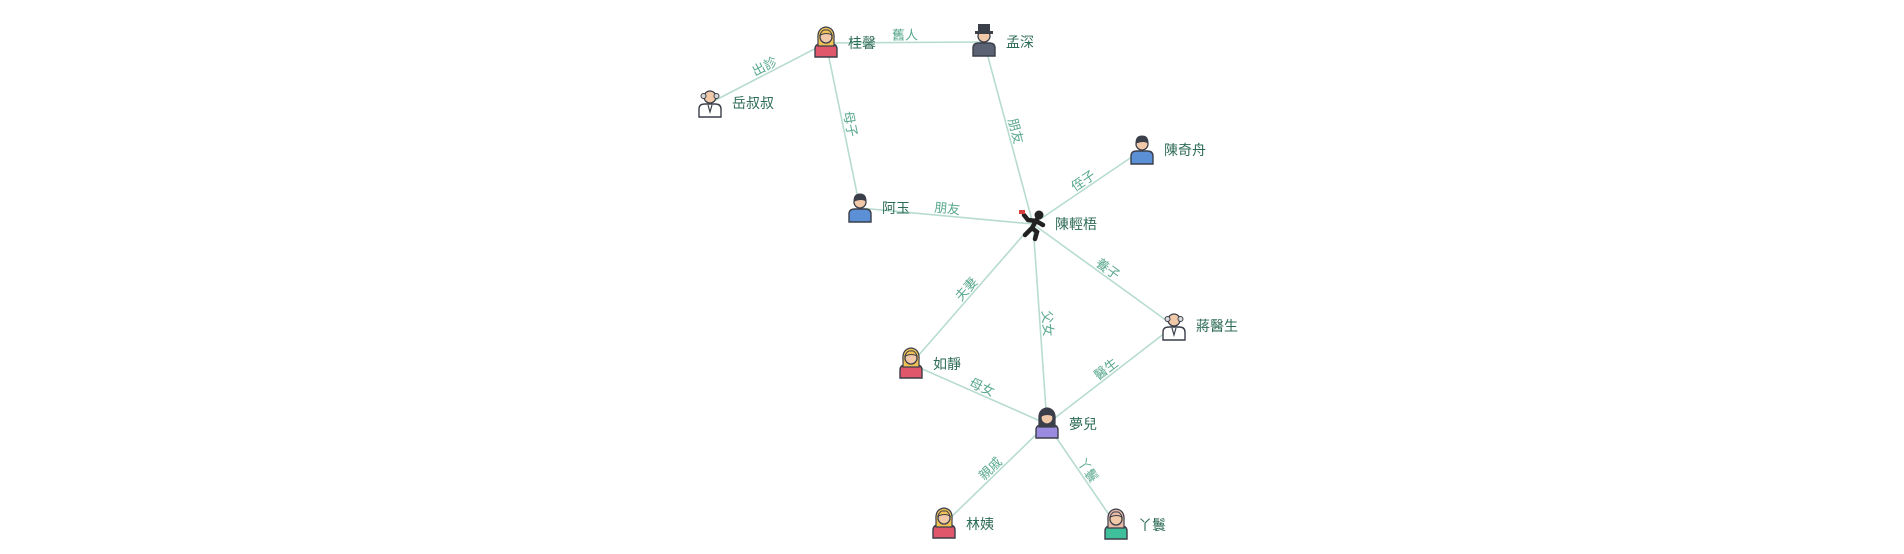  I want to click on edge-label: 母子, so click(849, 124).